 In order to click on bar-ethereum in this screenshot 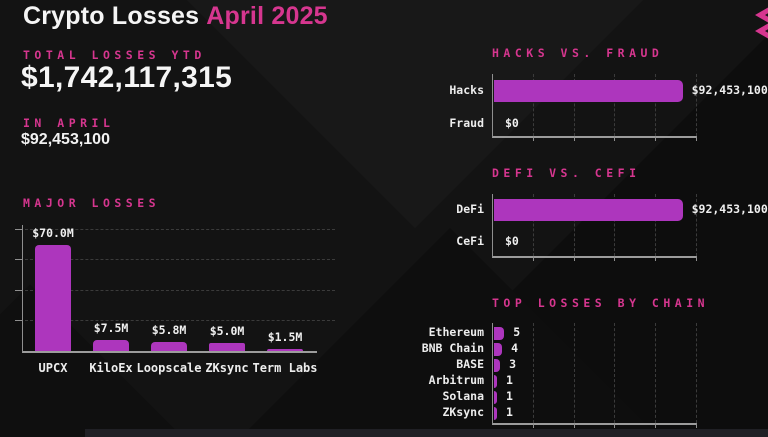, I will do `click(499, 333)`.